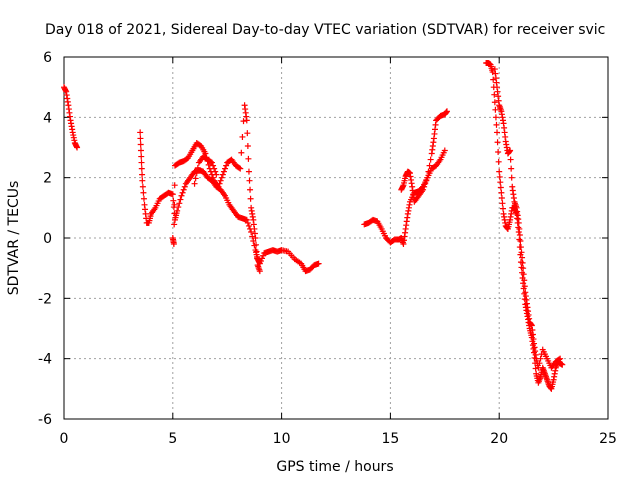  What do you see at coordinates (45, 299) in the screenshot?
I see `y-tick-label: -2` at bounding box center [45, 299].